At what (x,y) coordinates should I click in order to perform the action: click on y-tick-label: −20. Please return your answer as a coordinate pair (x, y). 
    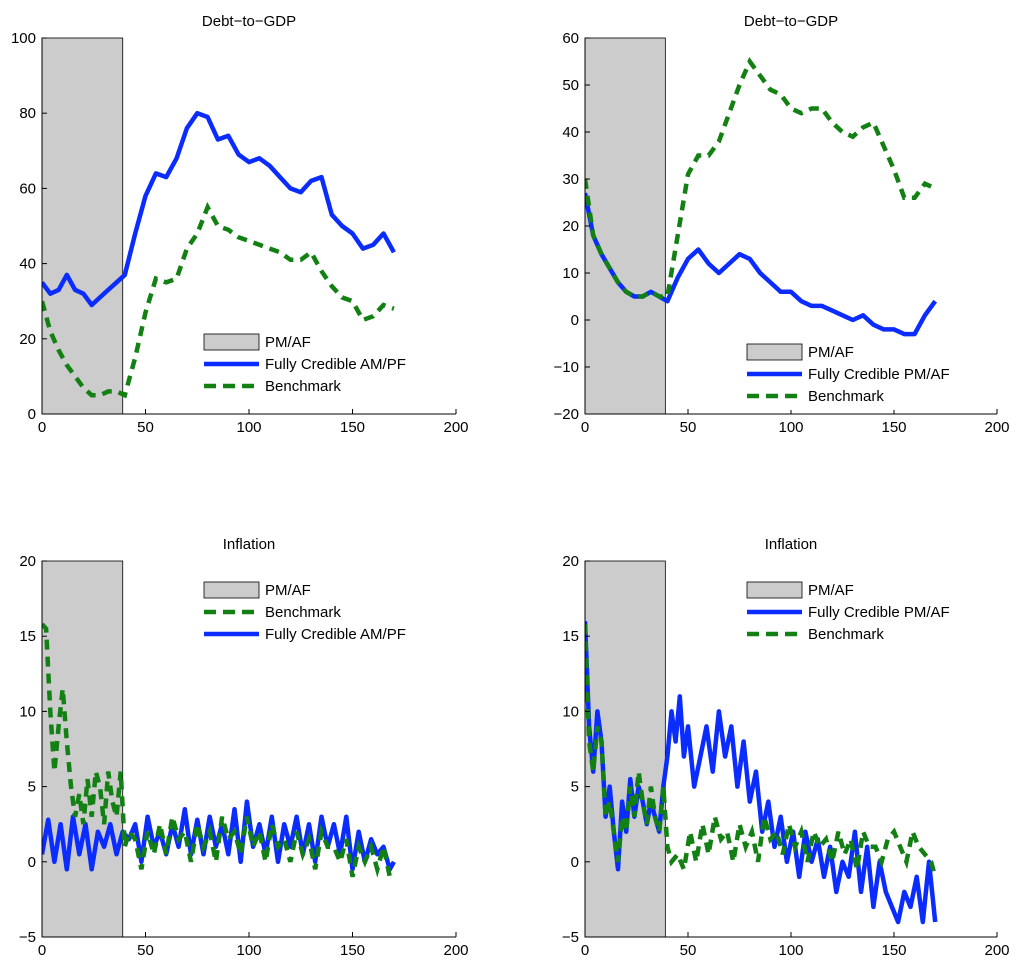
    Looking at the image, I should click on (566, 414).